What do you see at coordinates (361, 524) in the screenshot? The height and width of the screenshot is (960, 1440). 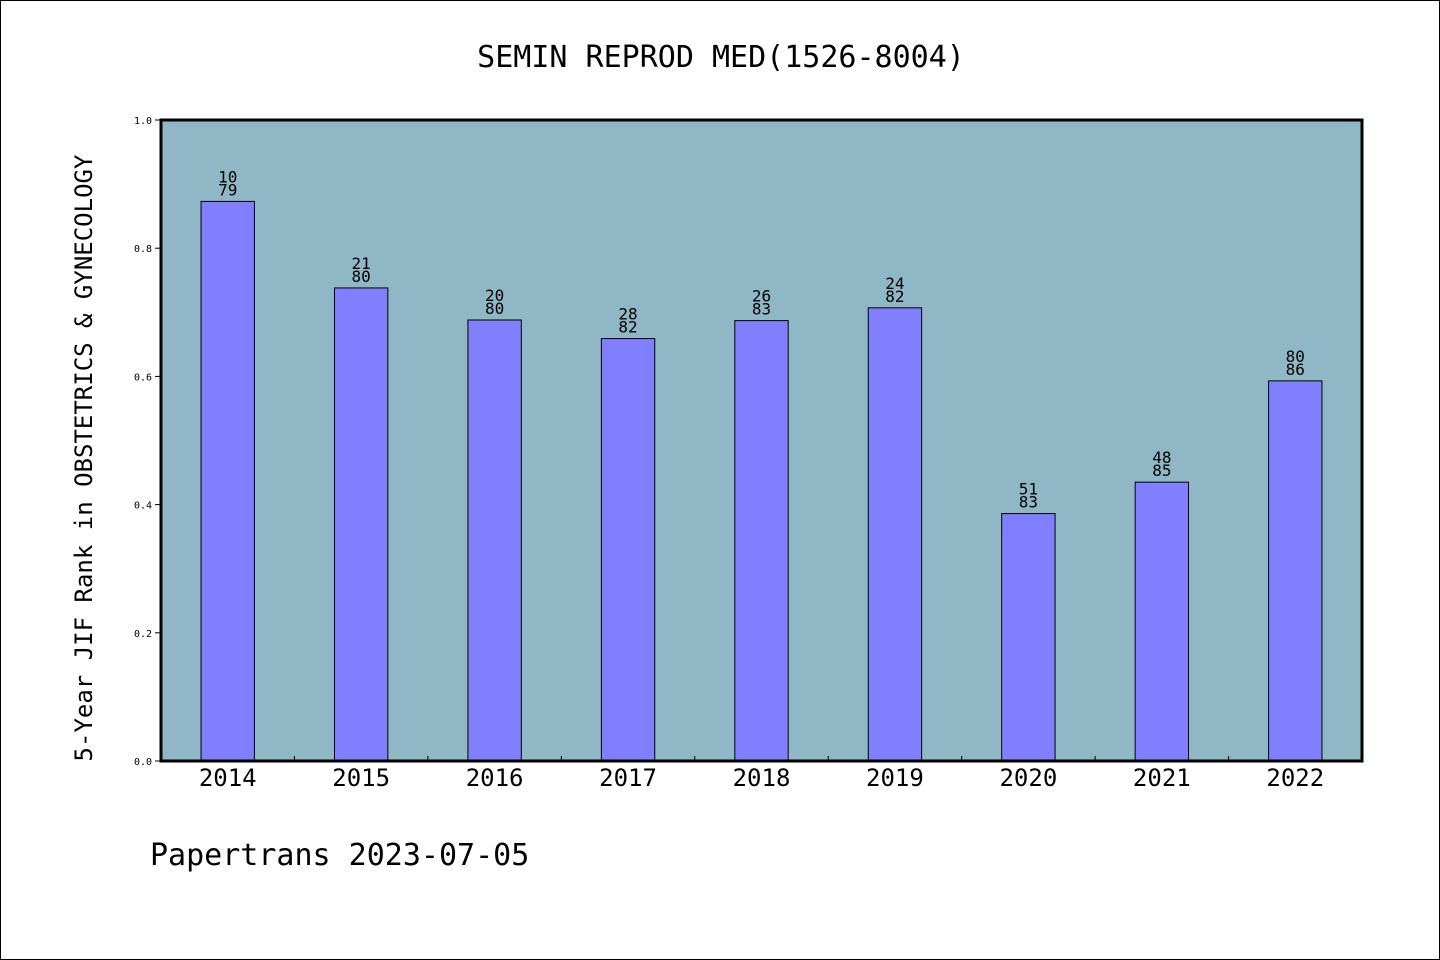 I see `bar-2015` at bounding box center [361, 524].